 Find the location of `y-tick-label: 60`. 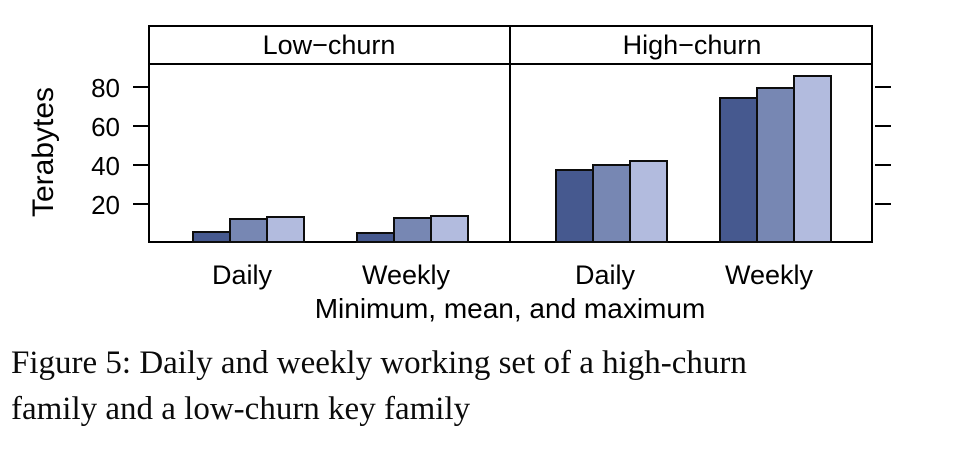

y-tick-label: 60 is located at coordinates (105, 126).